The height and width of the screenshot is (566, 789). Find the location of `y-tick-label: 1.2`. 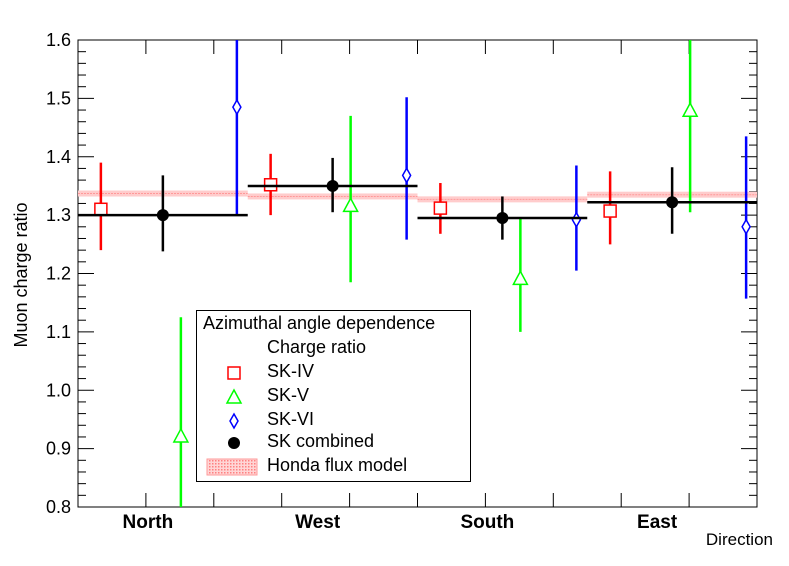

y-tick-label: 1.2 is located at coordinates (58, 274).